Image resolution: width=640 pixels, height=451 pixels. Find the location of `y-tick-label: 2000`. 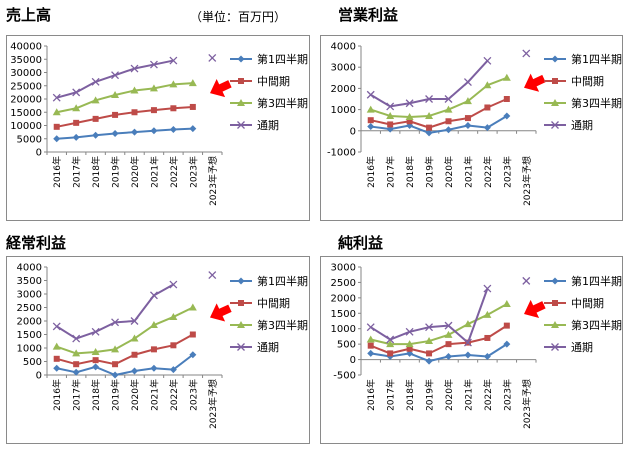

y-tick-label: 2000 is located at coordinates (343, 89).